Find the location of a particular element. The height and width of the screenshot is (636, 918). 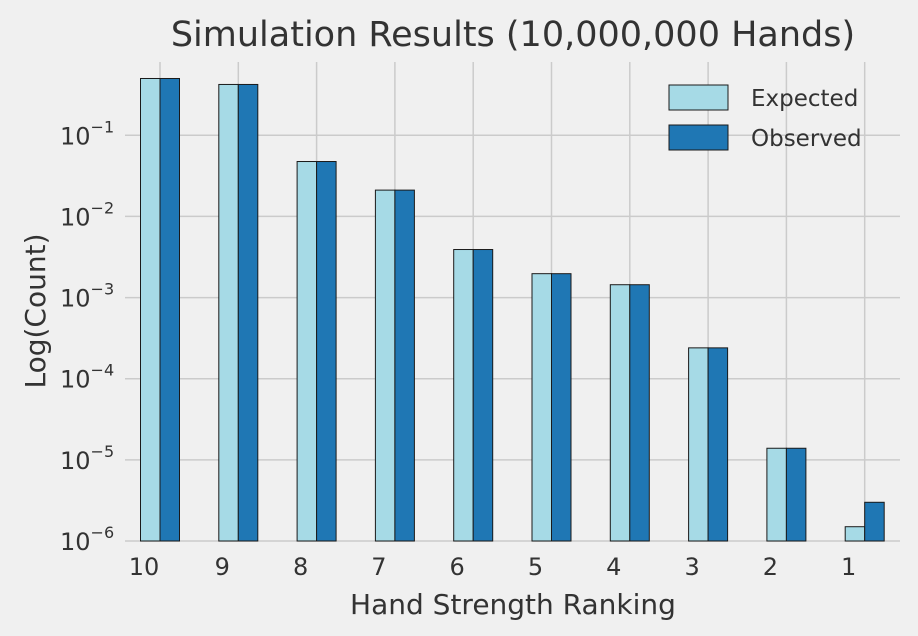

y-tick-label: 10⁻⁴ is located at coordinates (87, 377).